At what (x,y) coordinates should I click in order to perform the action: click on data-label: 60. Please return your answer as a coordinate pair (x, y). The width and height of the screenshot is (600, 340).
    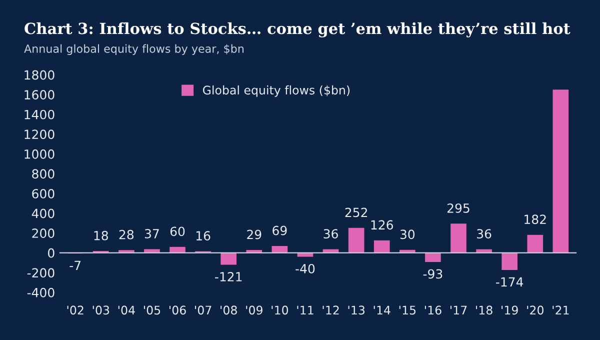
    Looking at the image, I should click on (177, 231).